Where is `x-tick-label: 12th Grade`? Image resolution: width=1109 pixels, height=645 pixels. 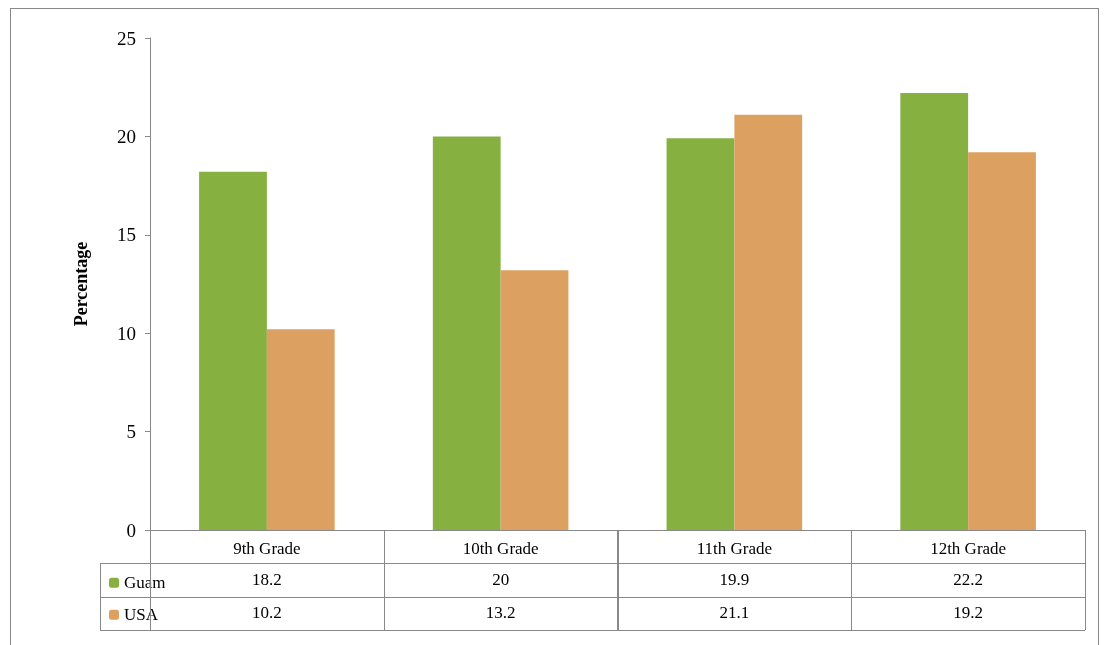 x-tick-label: 12th Grade is located at coordinates (968, 548).